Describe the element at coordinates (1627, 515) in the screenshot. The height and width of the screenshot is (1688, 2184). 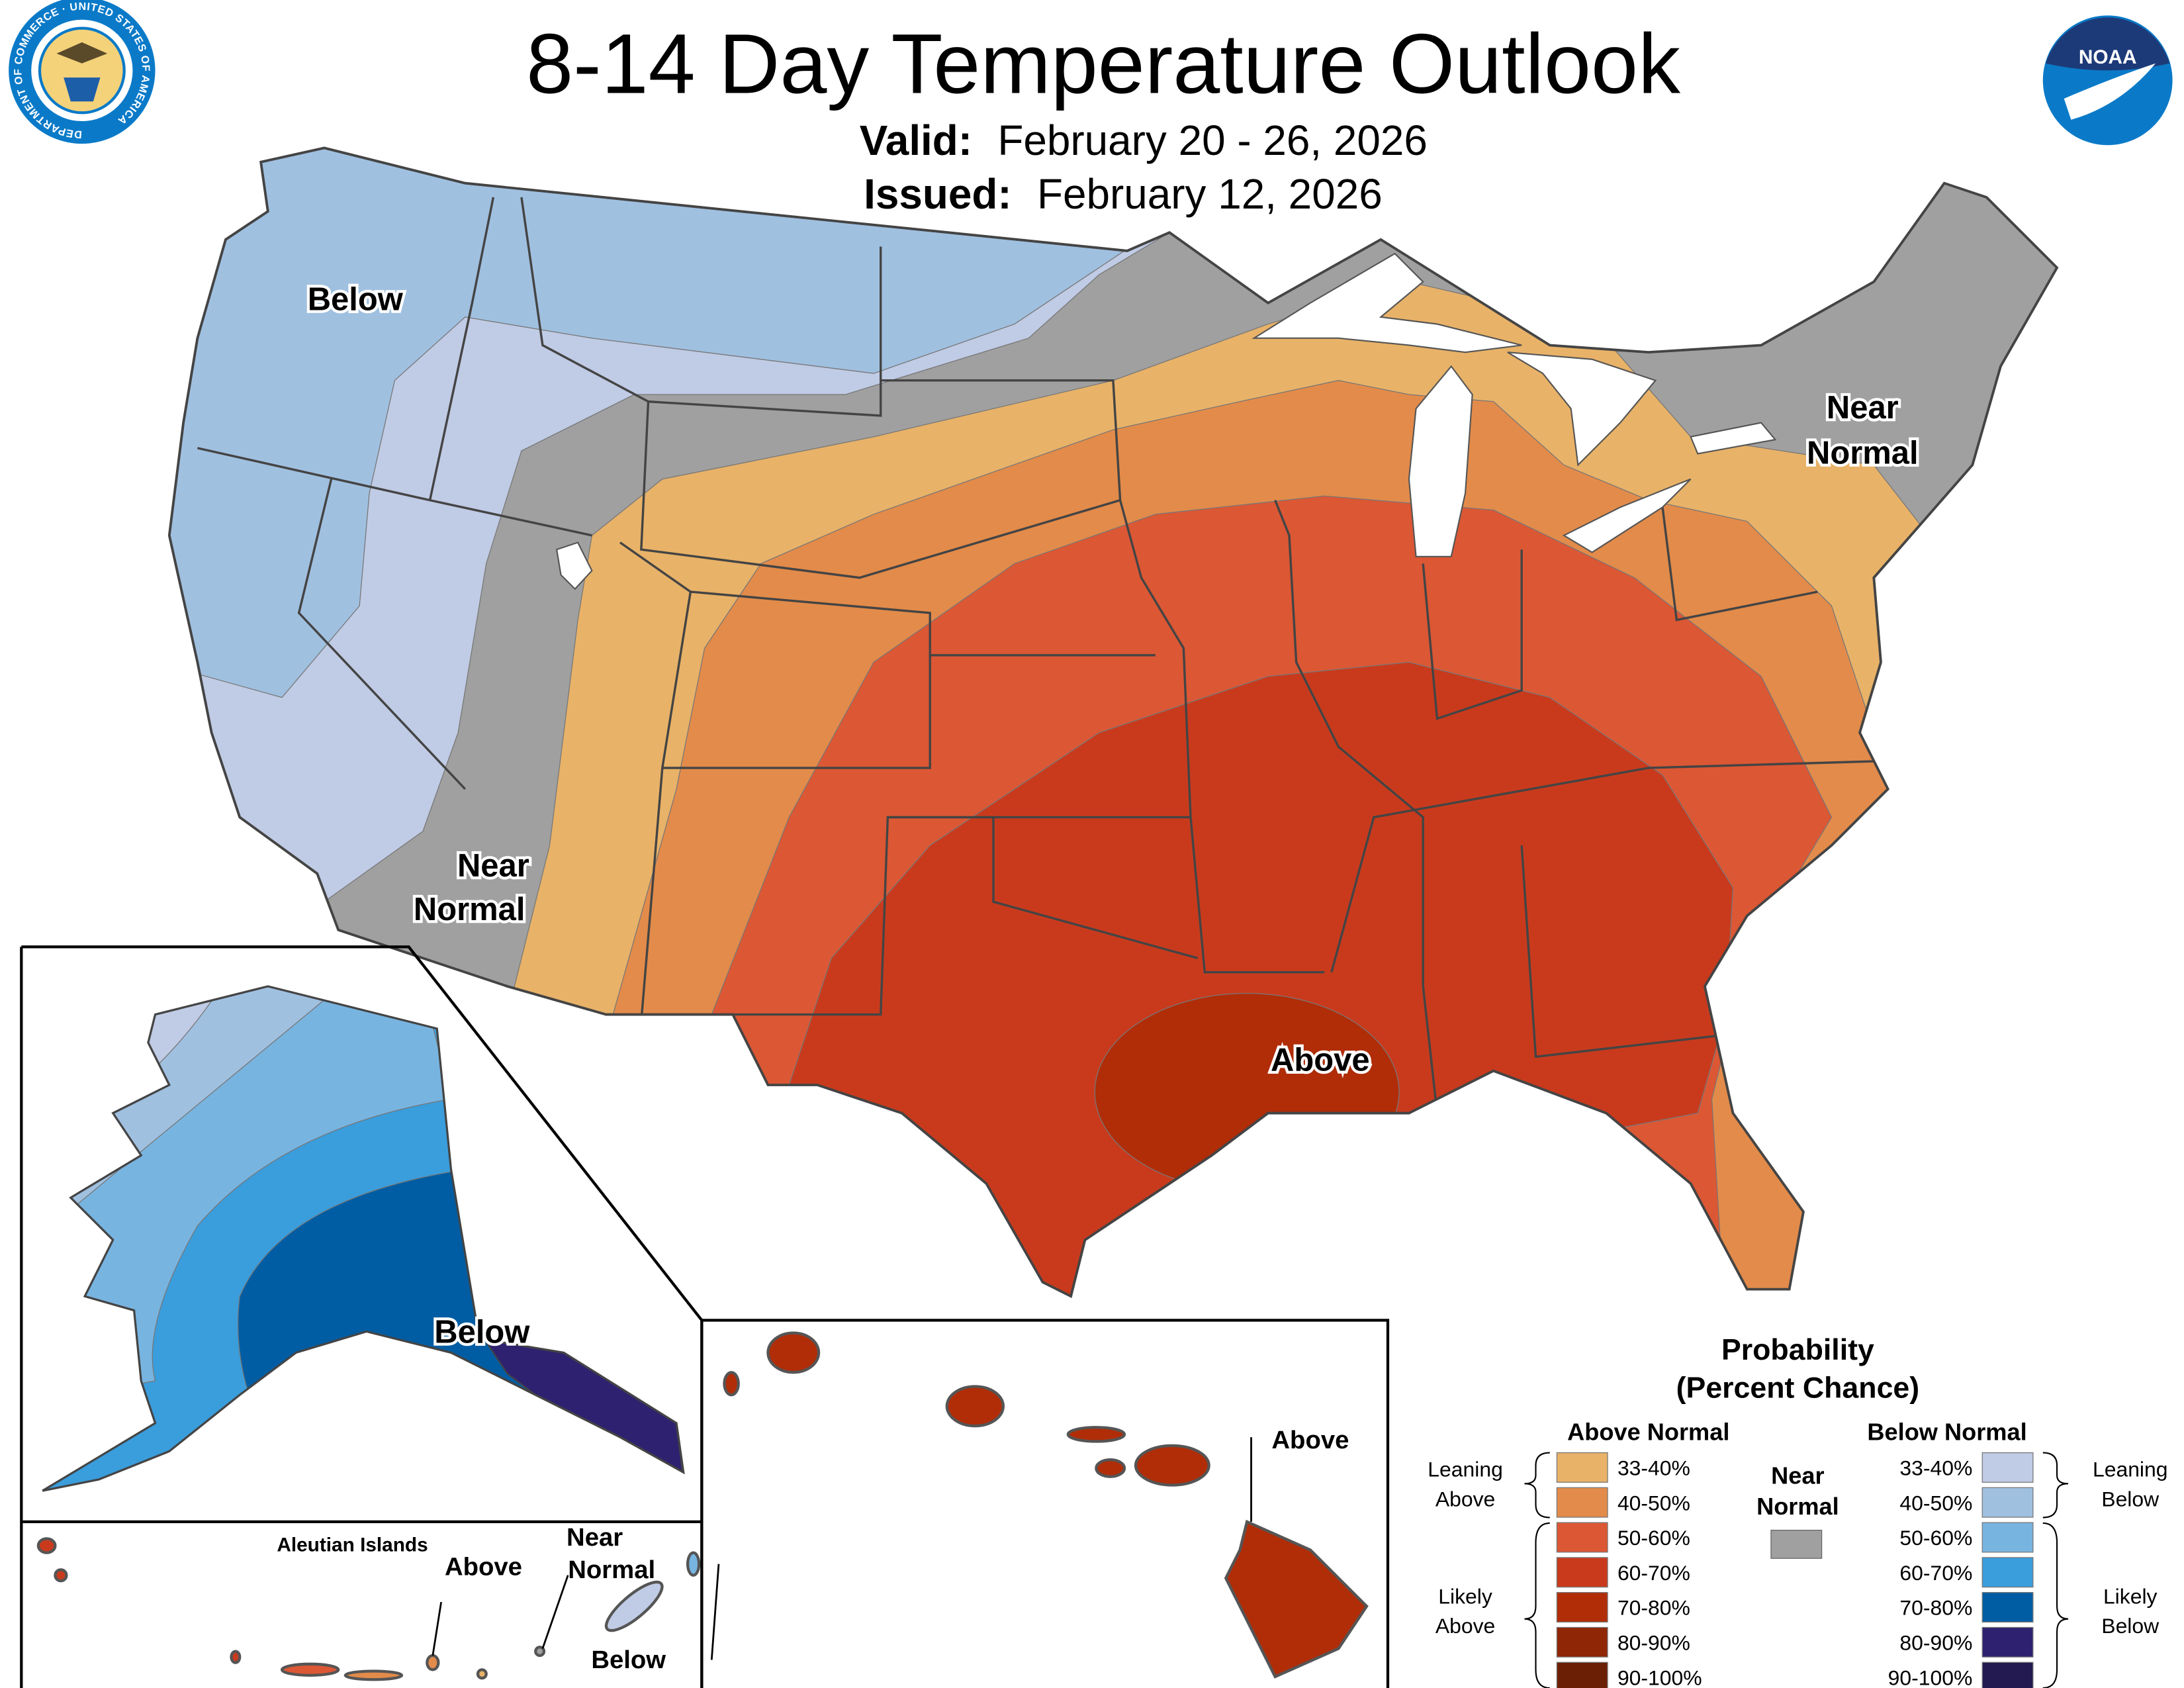
I see `lake-erie` at that location.